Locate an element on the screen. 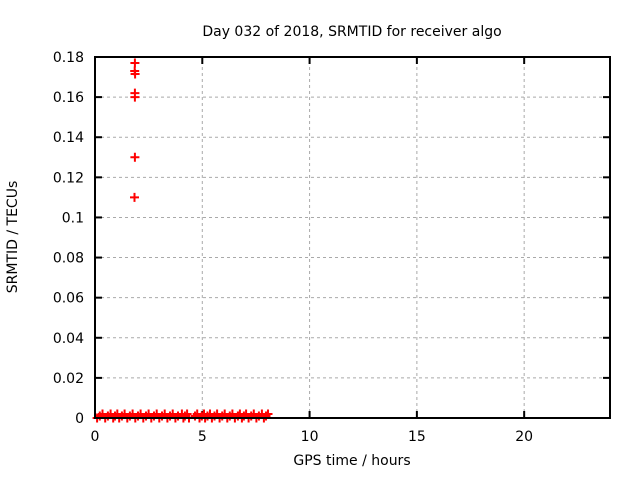  y-tick-label: 0.18 is located at coordinates (68, 58).